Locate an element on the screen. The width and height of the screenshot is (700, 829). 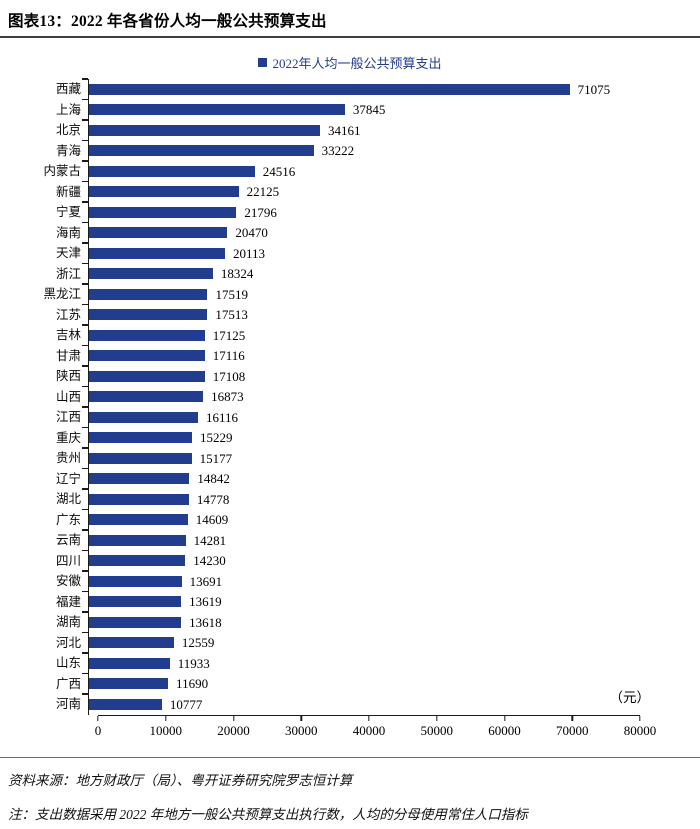
category-label: 湖北 is located at coordinates (68, 499).